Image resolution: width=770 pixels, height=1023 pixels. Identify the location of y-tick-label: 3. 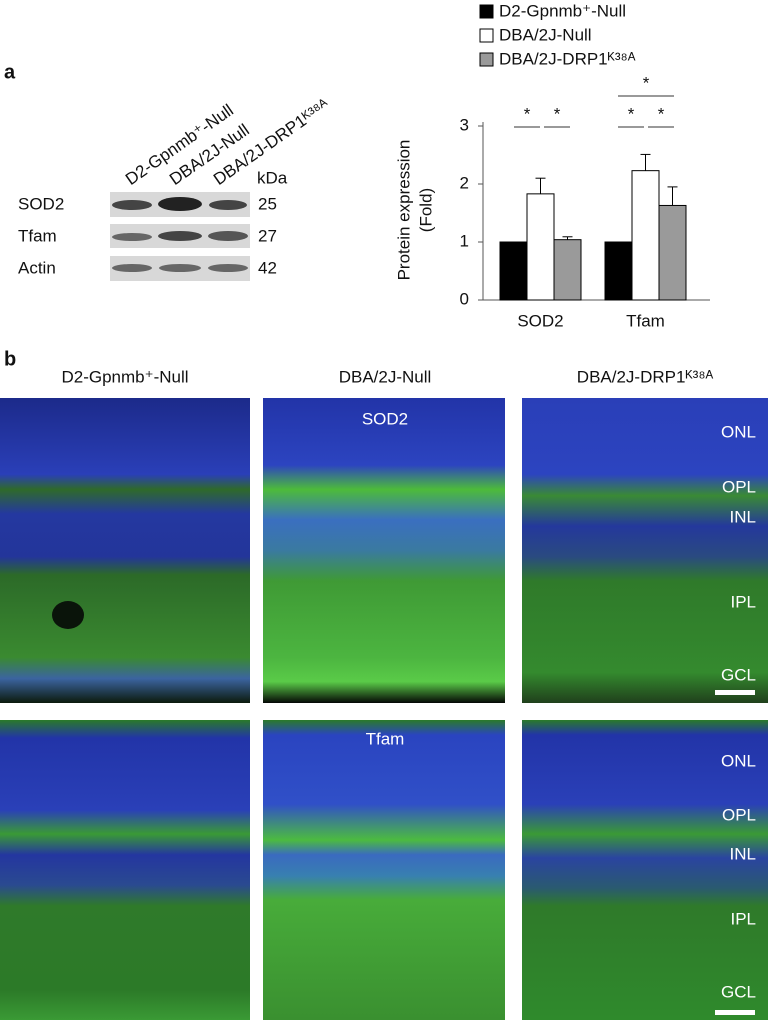
(464, 124).